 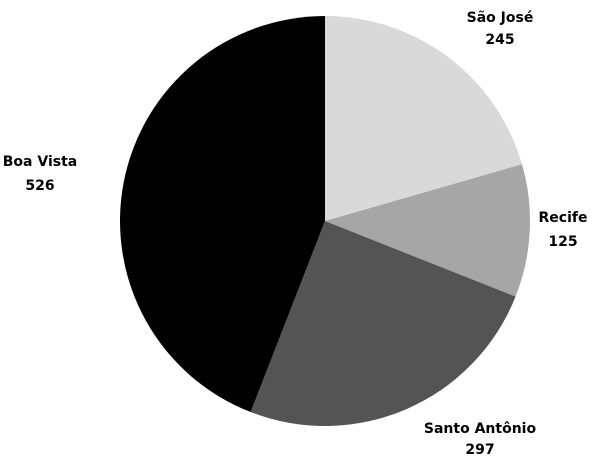 What do you see at coordinates (480, 429) in the screenshot?
I see `slice-label-santo-antonio: Santo Antônio` at bounding box center [480, 429].